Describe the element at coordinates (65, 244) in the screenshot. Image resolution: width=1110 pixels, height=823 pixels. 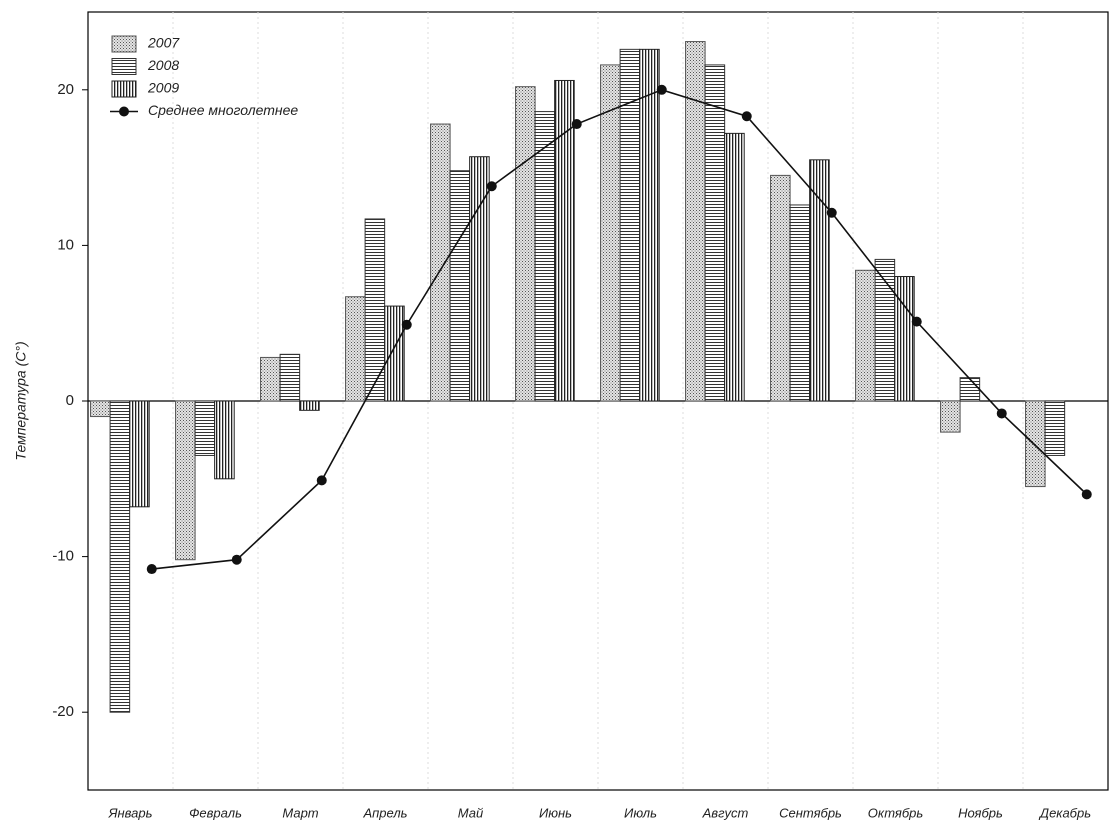
I see `y-tick-label: 10` at that location.